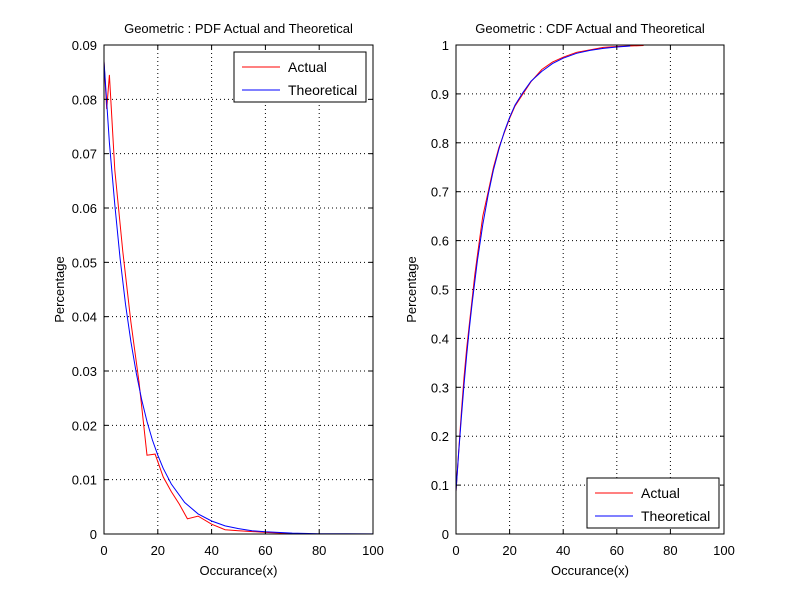 The height and width of the screenshot is (600, 800). I want to click on chart-title: Geometric : PDF Actual and Theoretical, so click(238, 28).